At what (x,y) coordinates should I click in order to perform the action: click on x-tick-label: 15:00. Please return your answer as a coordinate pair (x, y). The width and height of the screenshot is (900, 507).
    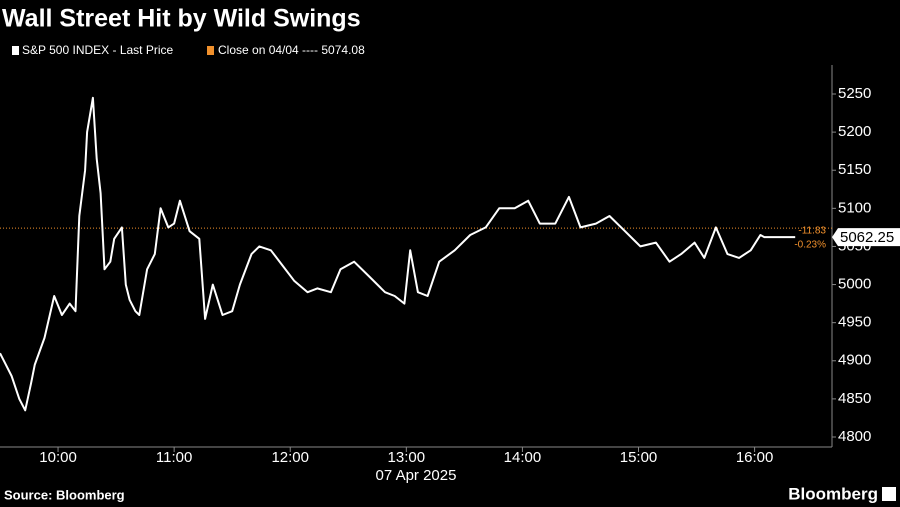
    Looking at the image, I should click on (639, 457).